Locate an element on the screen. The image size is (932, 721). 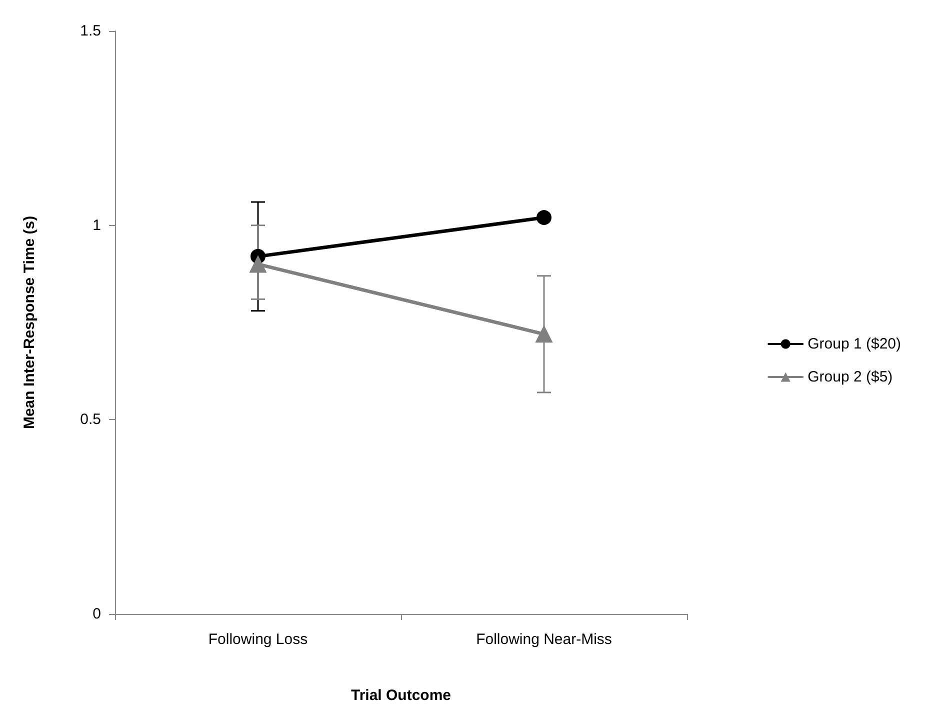
y-tick-label: 0 is located at coordinates (96, 614).